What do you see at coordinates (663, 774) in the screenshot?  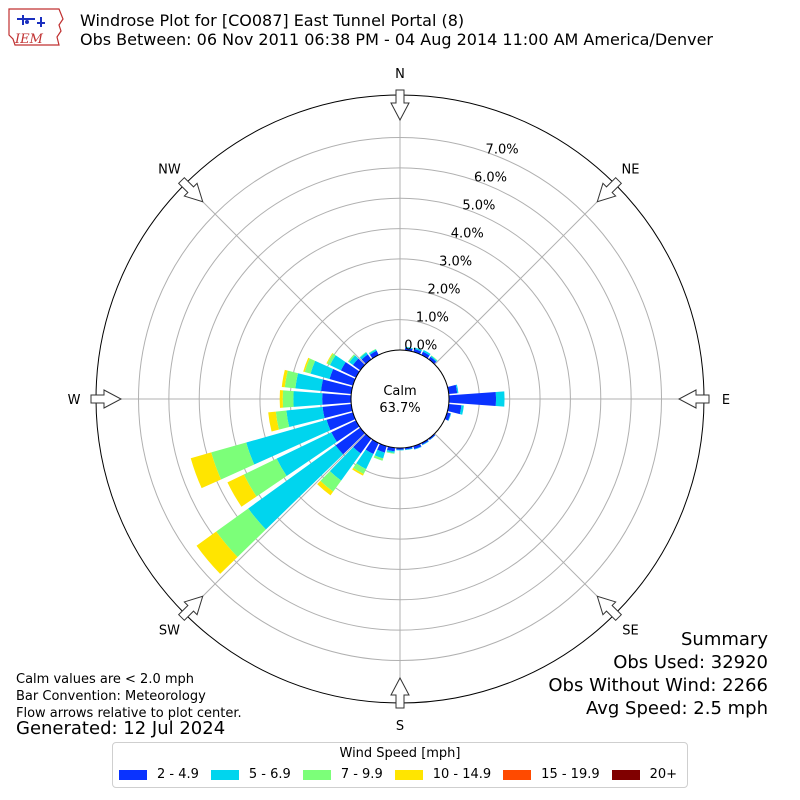 I see `legend-label: 20+` at bounding box center [663, 774].